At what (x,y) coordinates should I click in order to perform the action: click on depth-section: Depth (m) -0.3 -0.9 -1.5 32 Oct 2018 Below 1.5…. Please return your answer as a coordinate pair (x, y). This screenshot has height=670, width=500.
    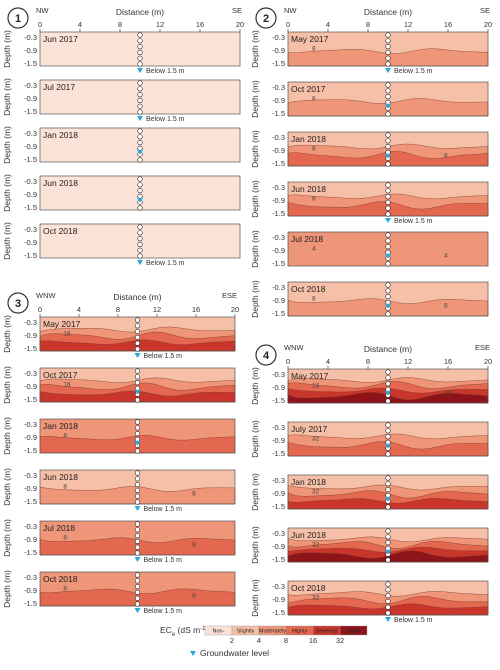
    Looking at the image, I should click on (369, 601).